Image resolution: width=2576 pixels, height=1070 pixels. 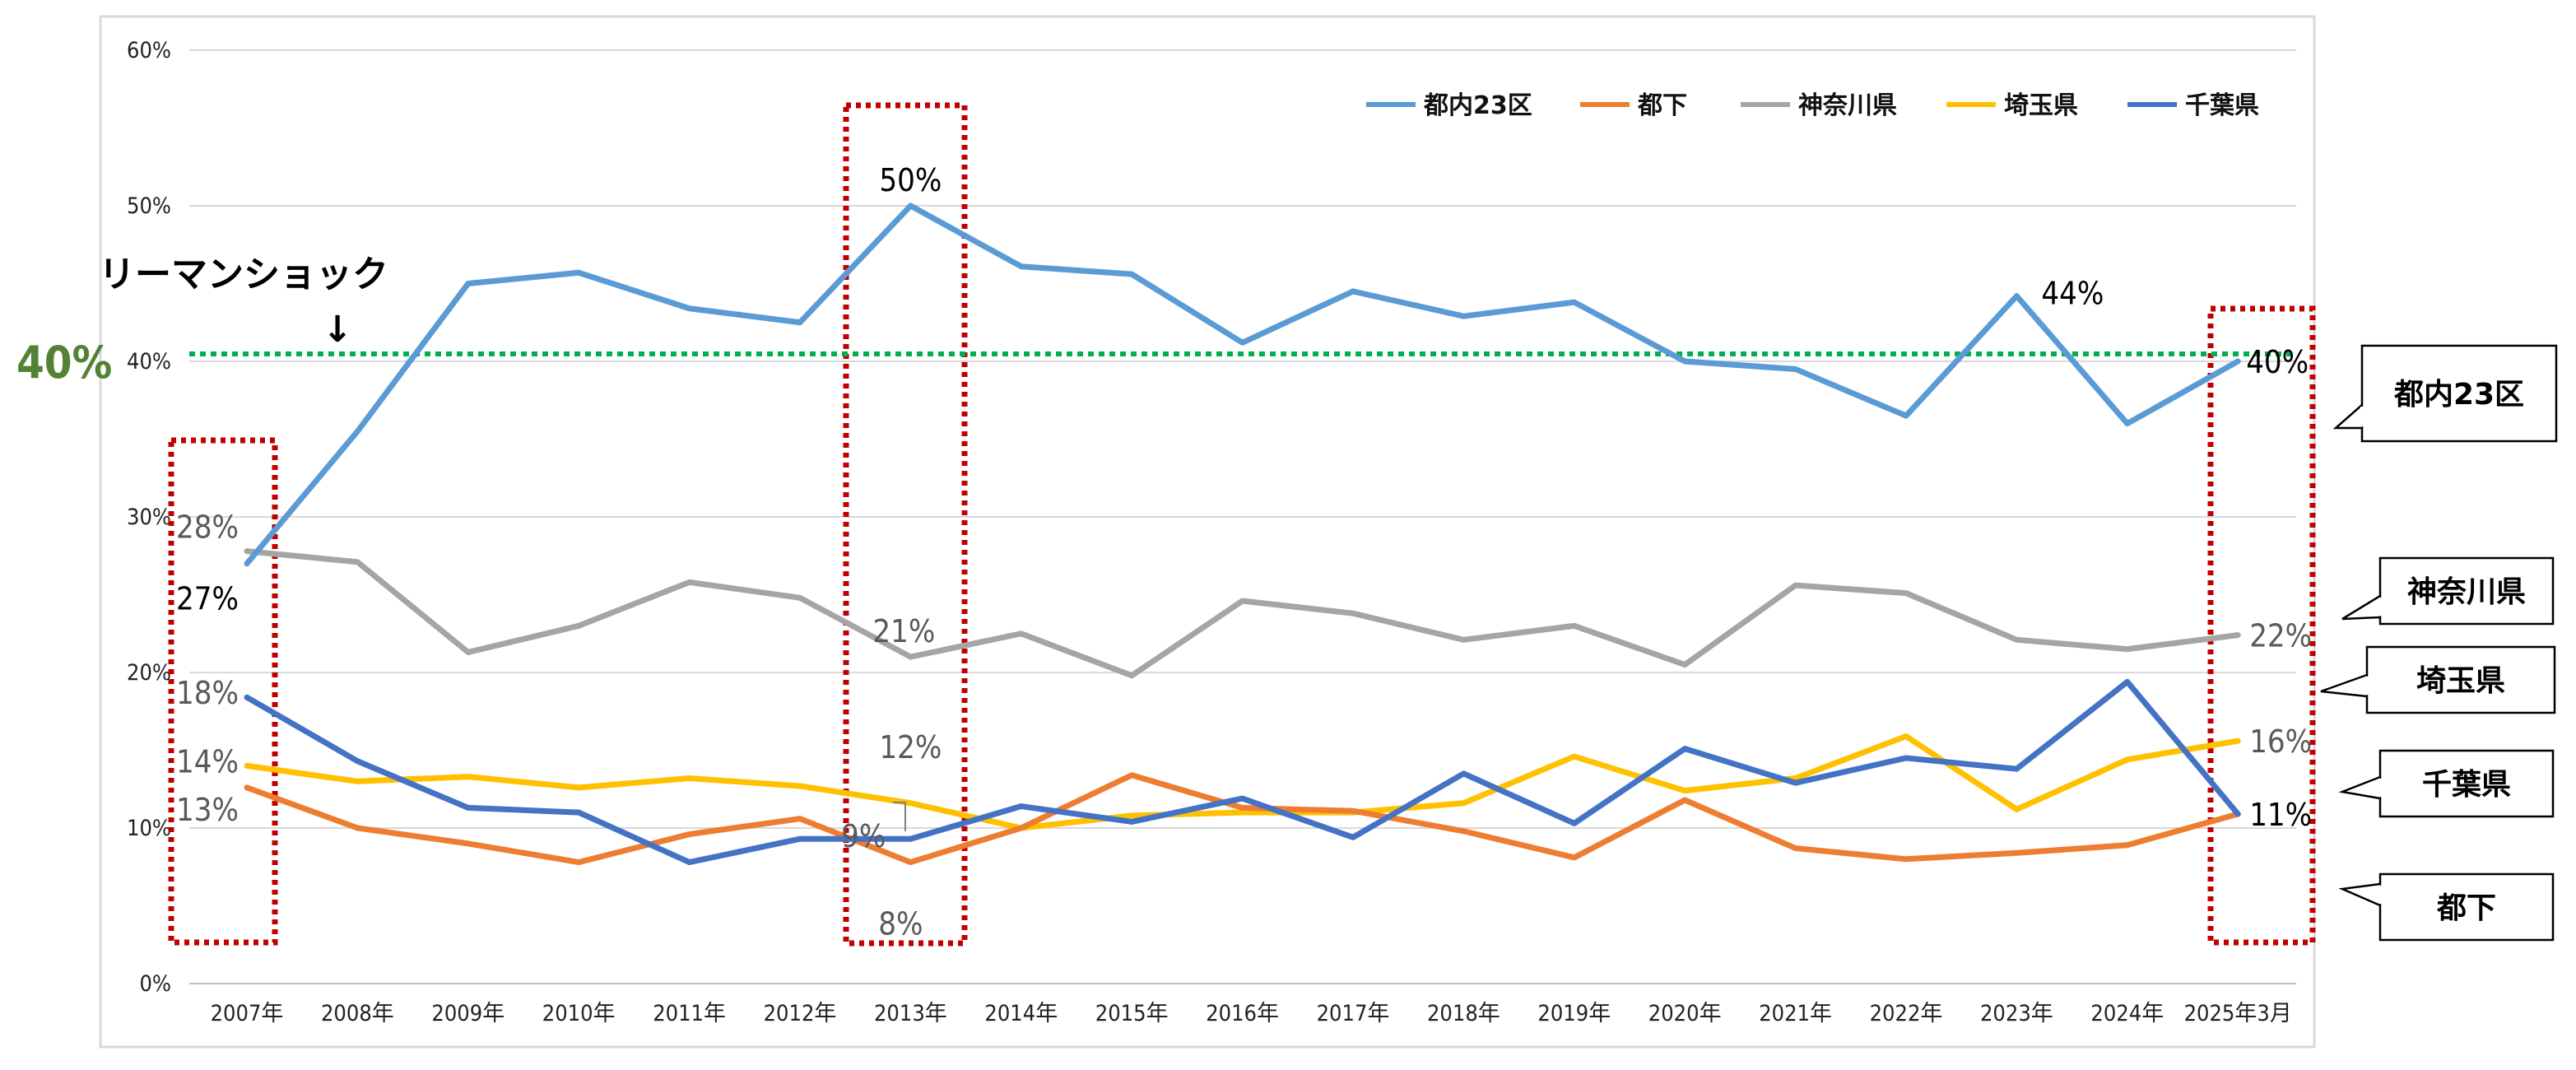 What do you see at coordinates (1463, 1013) in the screenshot?
I see `x-tick-label: 2018年` at bounding box center [1463, 1013].